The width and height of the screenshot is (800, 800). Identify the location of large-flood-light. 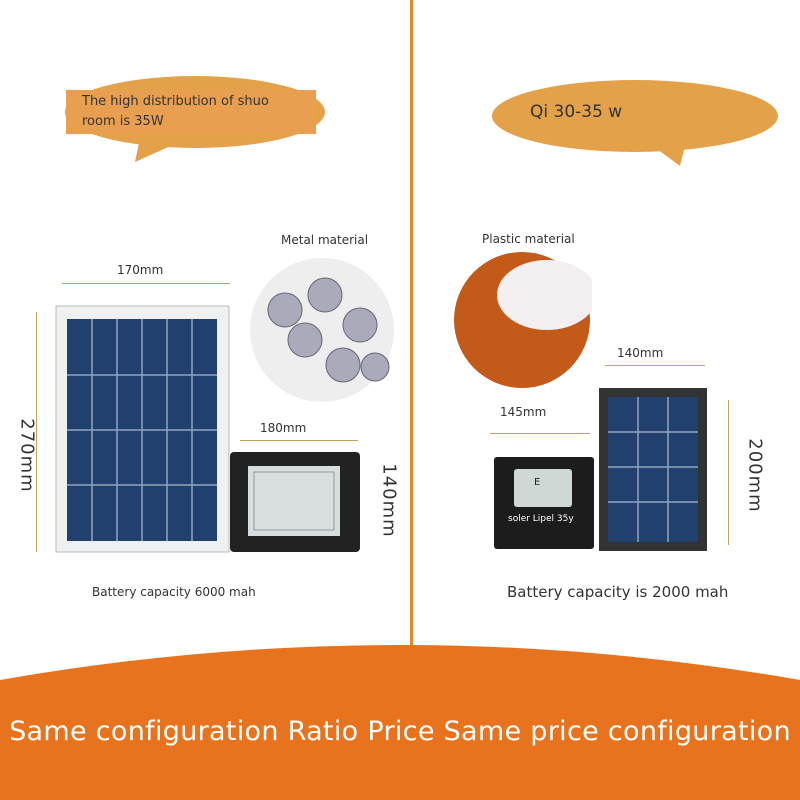
(295, 502).